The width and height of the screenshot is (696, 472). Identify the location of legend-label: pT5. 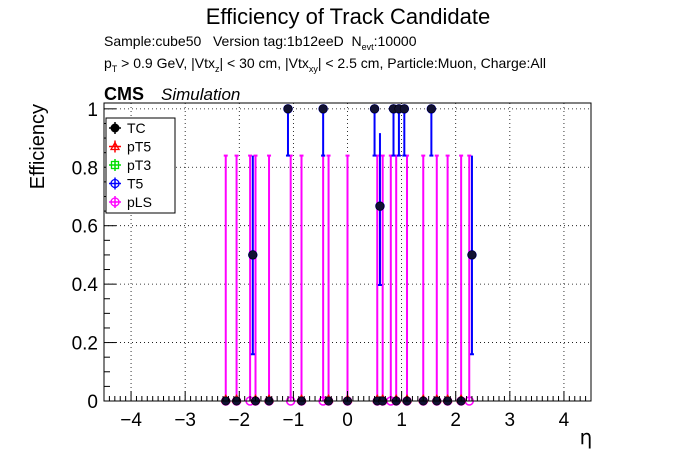
(139, 147).